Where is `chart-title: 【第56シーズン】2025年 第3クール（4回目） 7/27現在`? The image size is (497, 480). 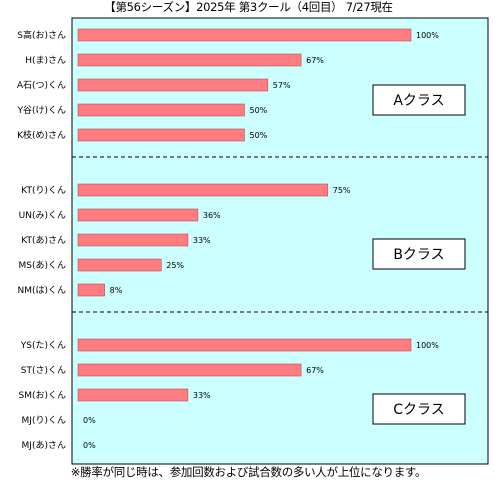
chart-title: 【第56シーズン】2025年 第3クール（4回目） 7/27現在 is located at coordinates (248, 7).